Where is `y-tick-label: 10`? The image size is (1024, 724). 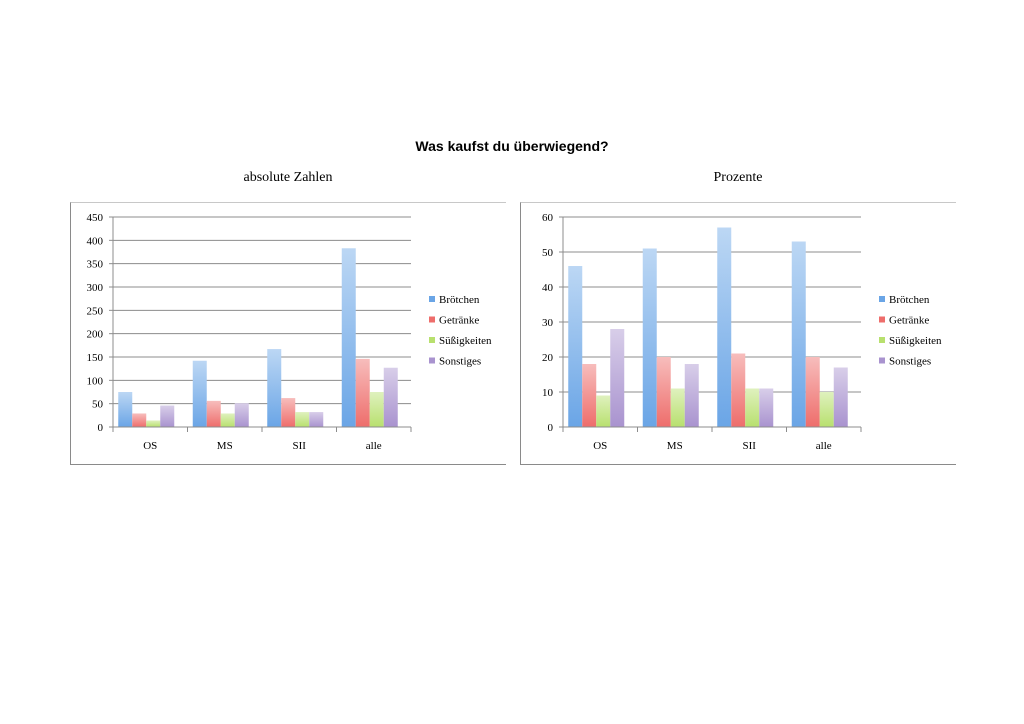 y-tick-label: 10 is located at coordinates (548, 393).